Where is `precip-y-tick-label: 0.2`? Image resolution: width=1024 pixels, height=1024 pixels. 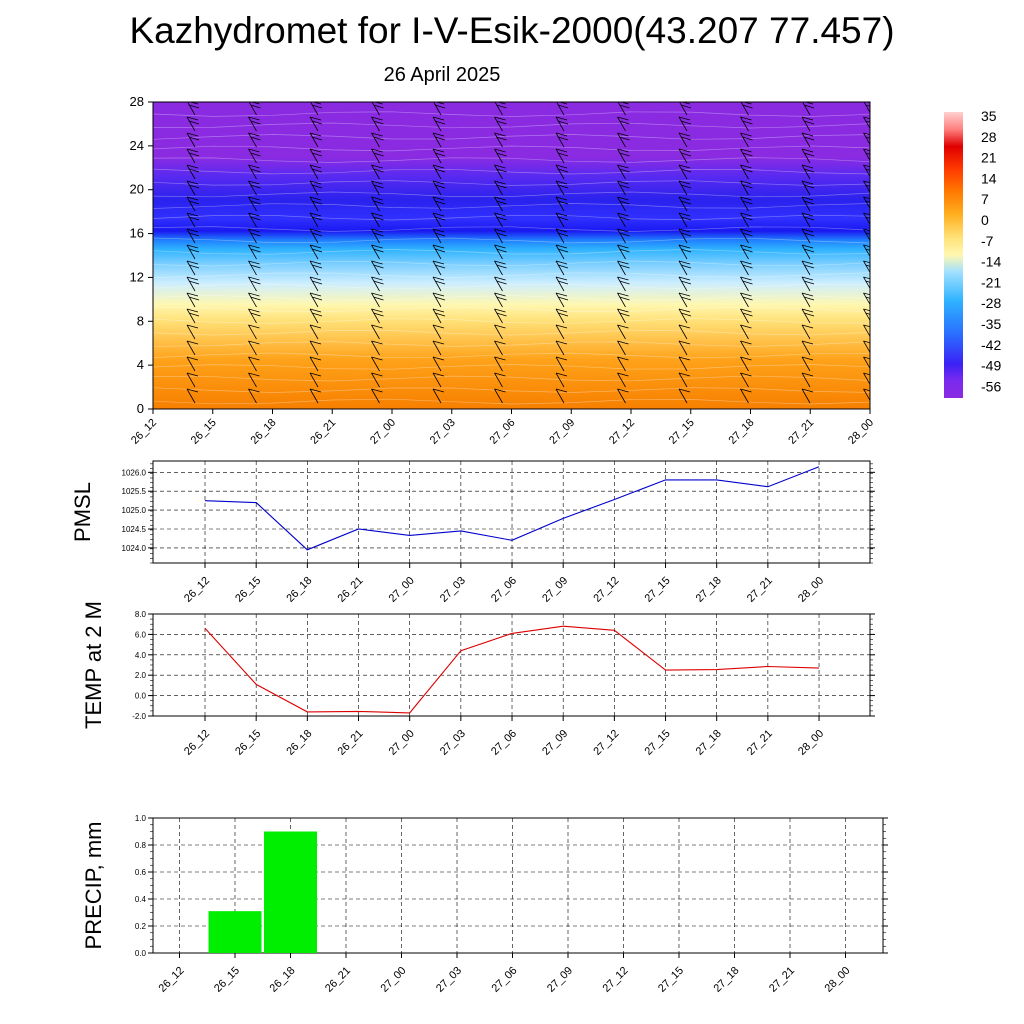
precip-y-tick-label: 0.2 is located at coordinates (141, 926).